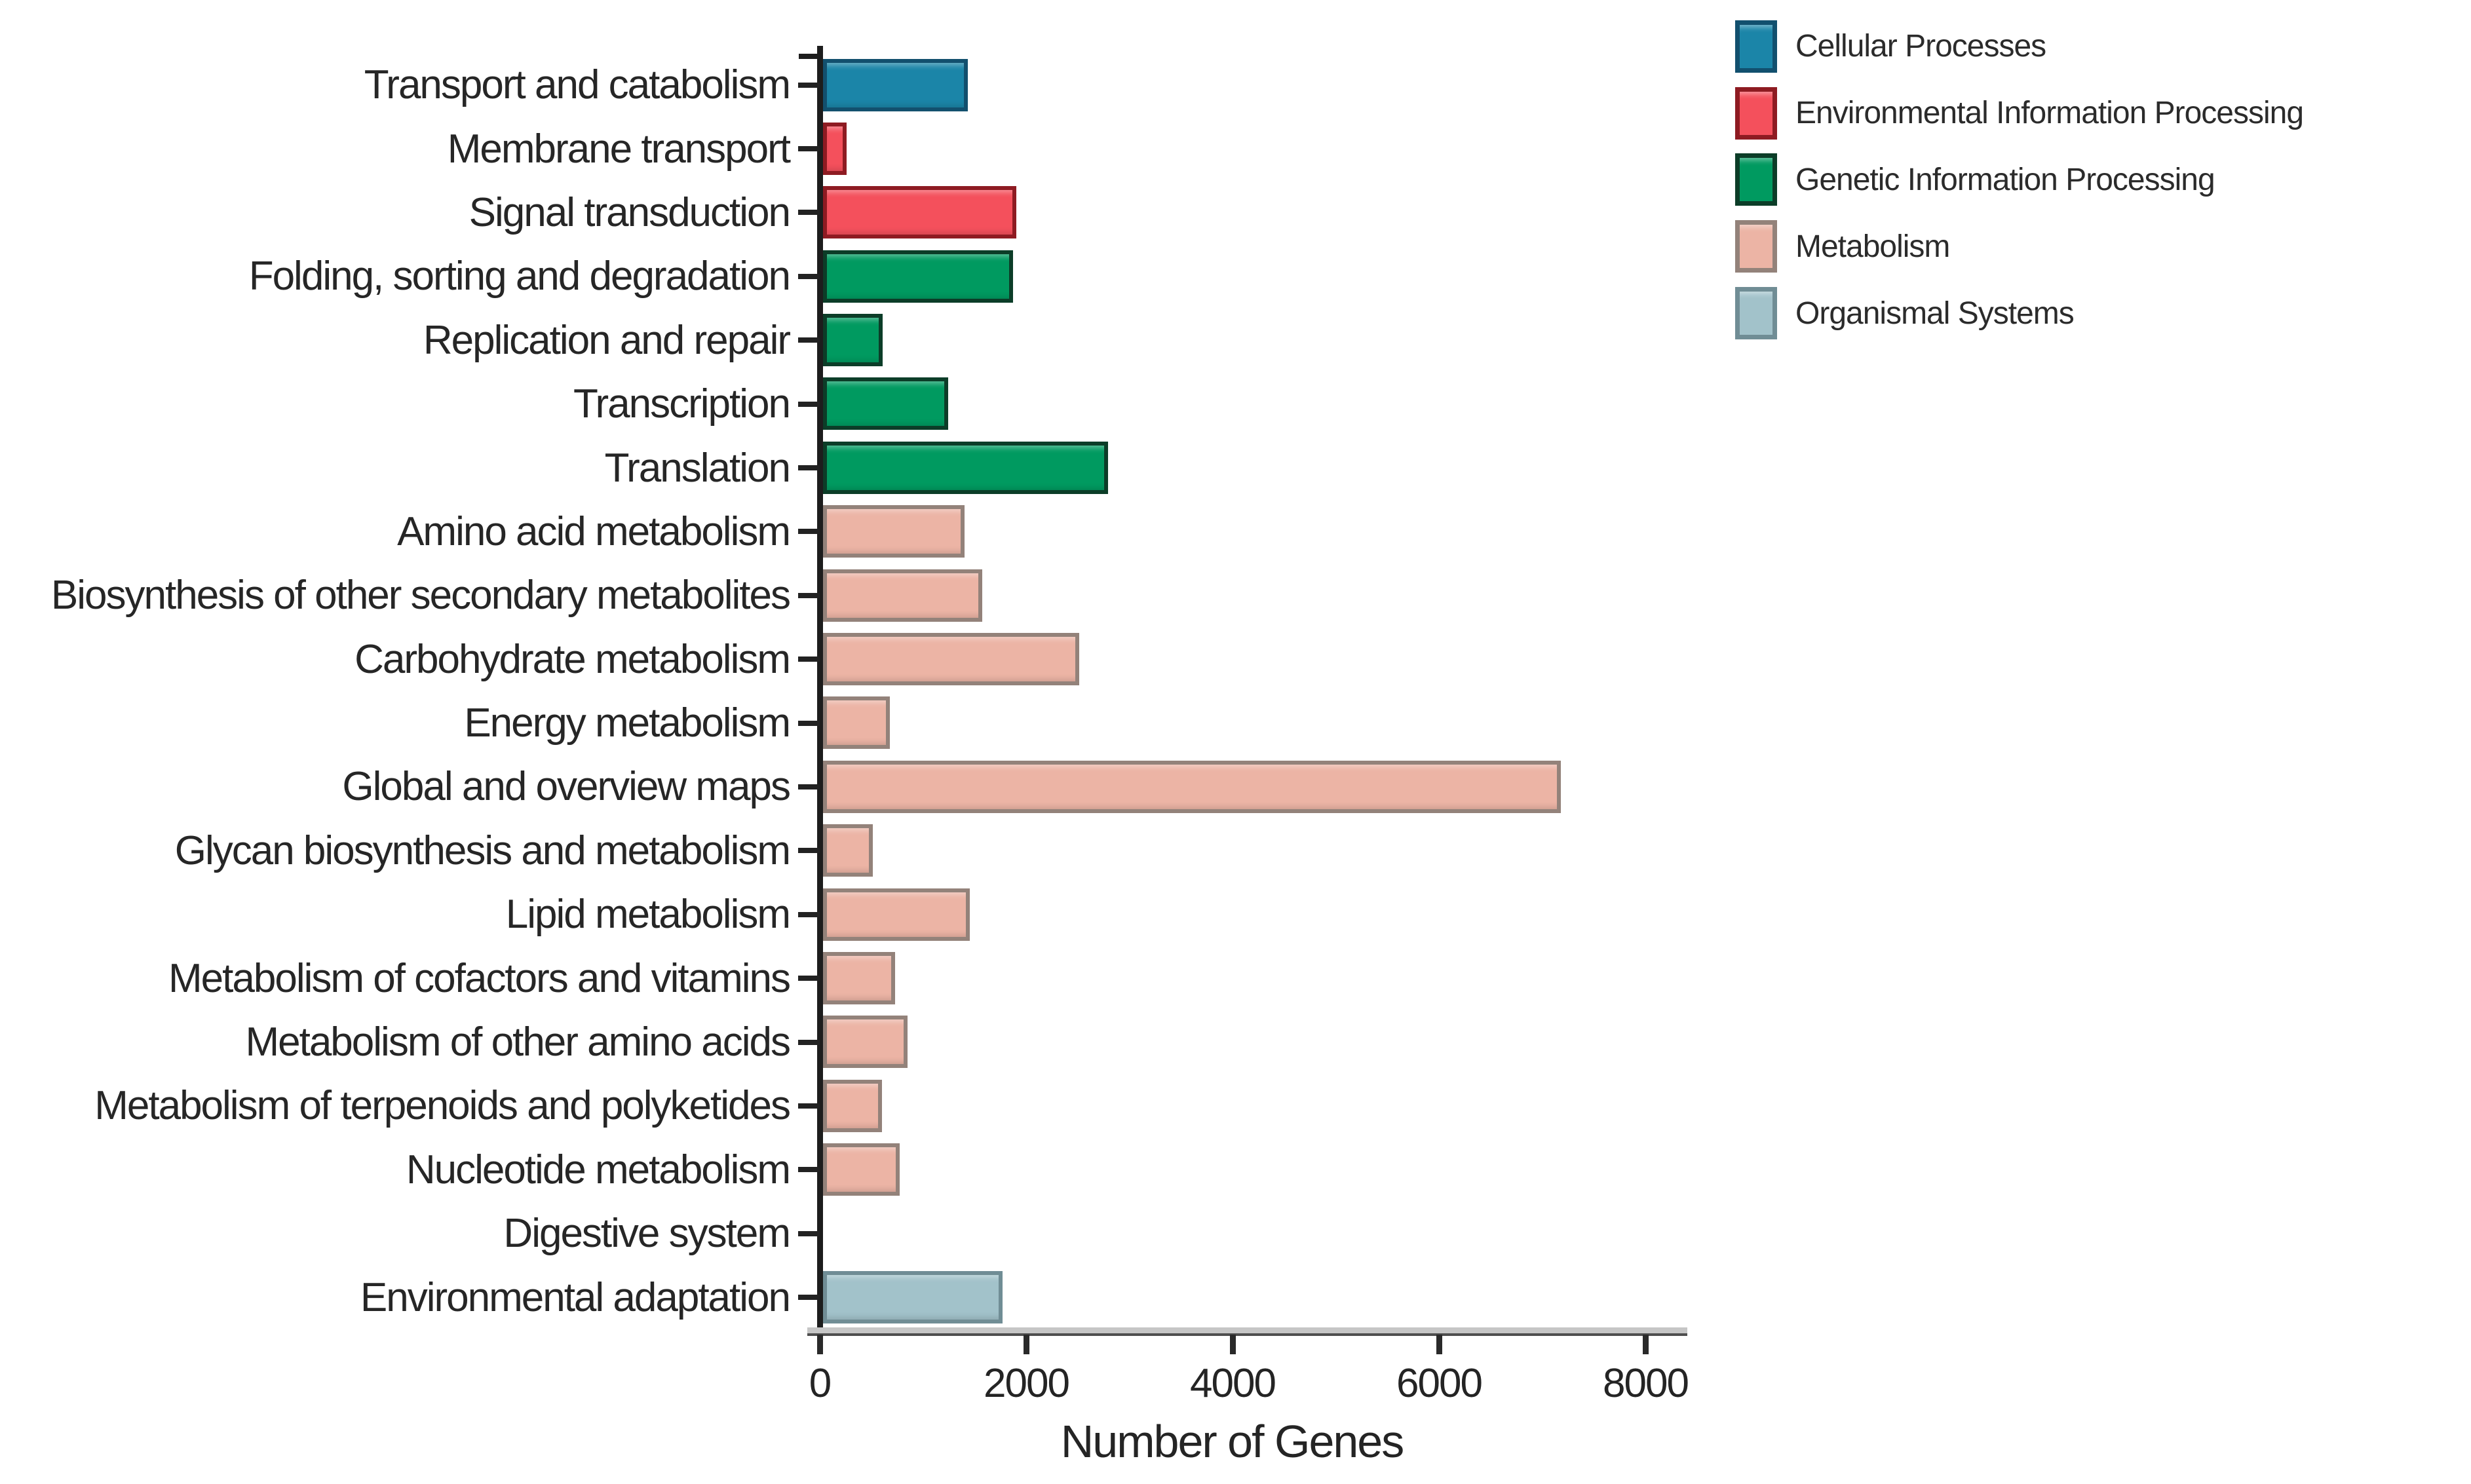 This screenshot has width=2471, height=1484. I want to click on bar-nucleotide-metabolism, so click(861, 1169).